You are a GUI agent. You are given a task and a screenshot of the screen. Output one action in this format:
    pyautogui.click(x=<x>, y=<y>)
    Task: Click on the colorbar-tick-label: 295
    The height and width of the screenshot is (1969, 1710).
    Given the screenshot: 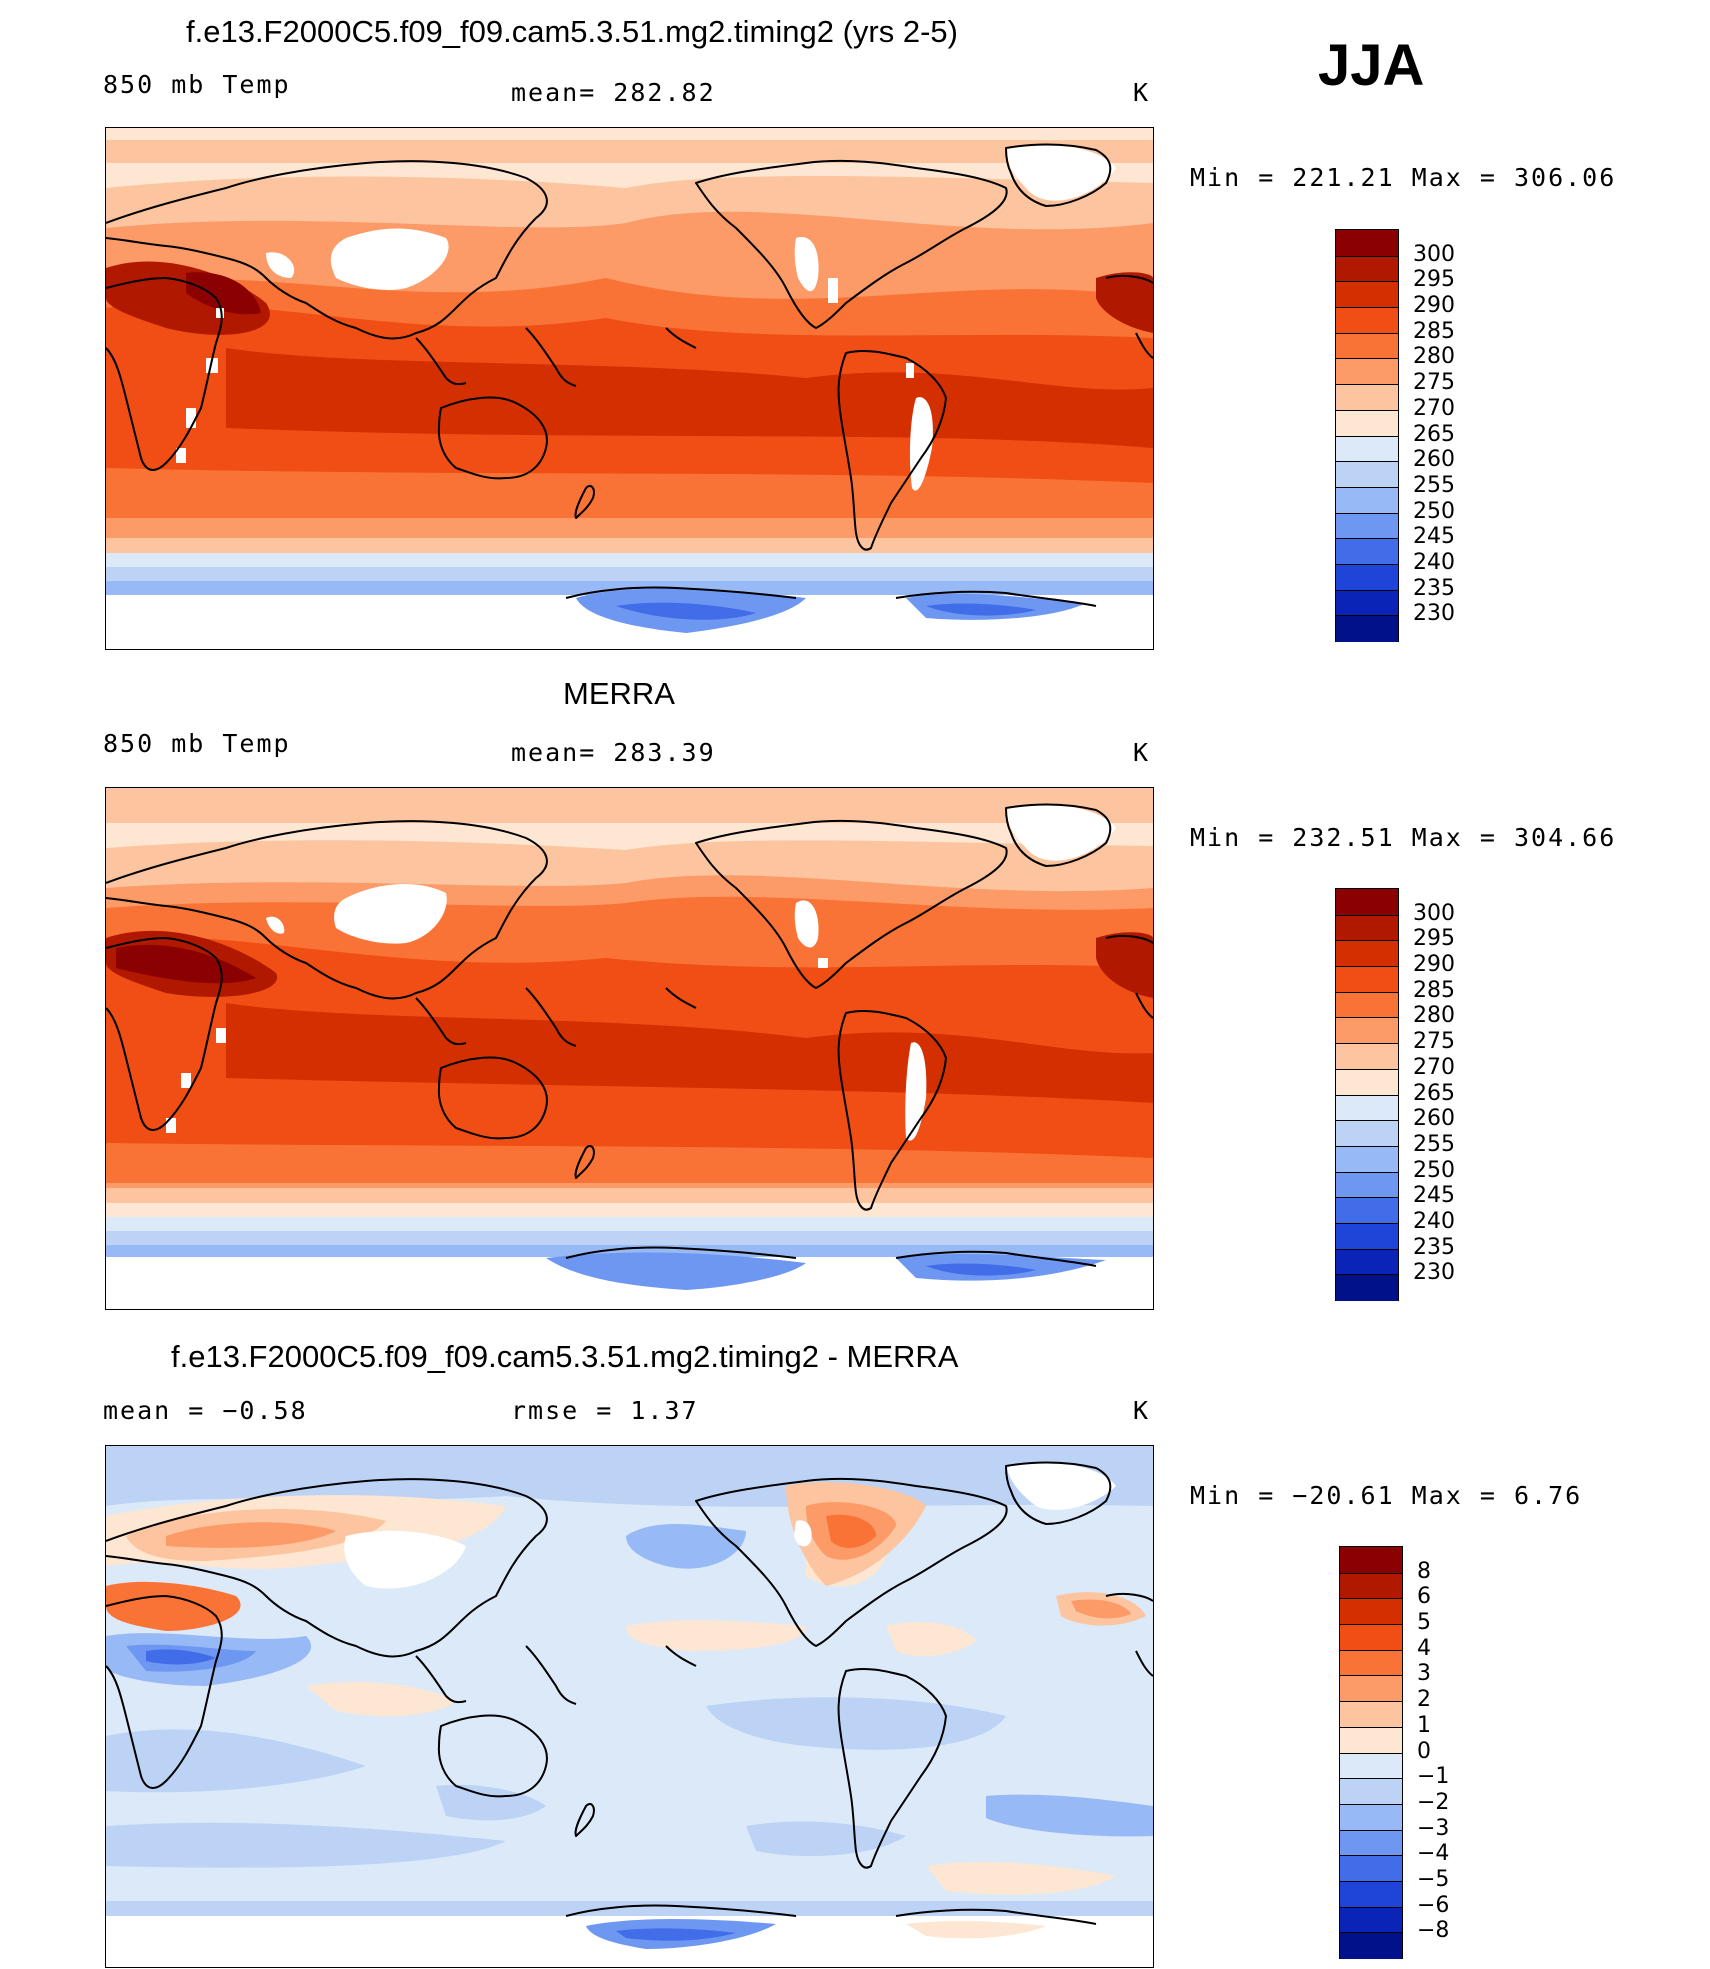 What is the action you would take?
    pyautogui.click(x=1434, y=939)
    